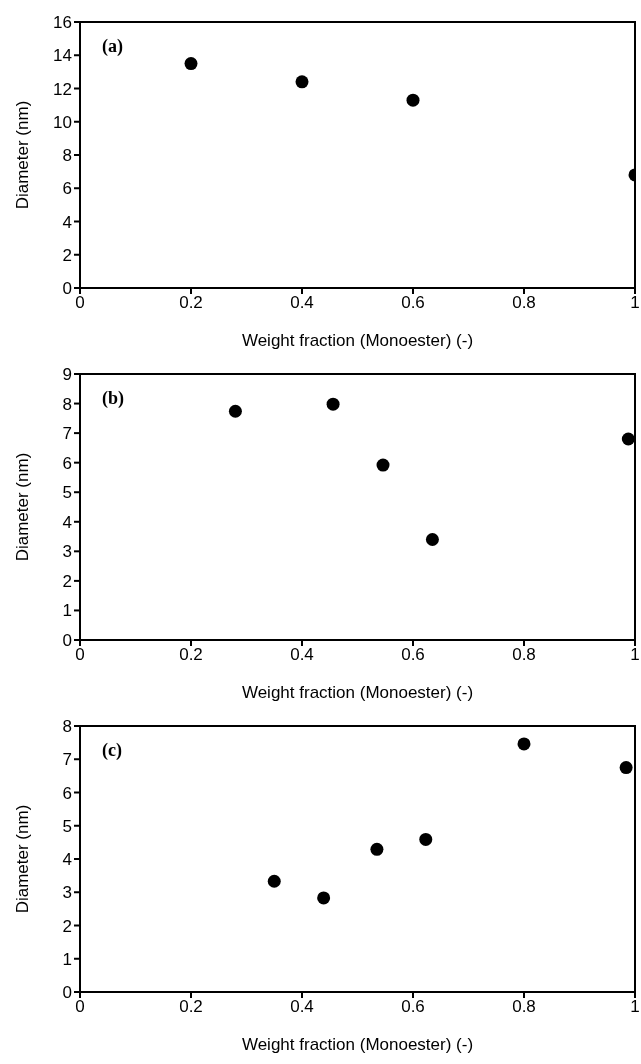  I want to click on y-tick-label: 16, so click(62, 23).